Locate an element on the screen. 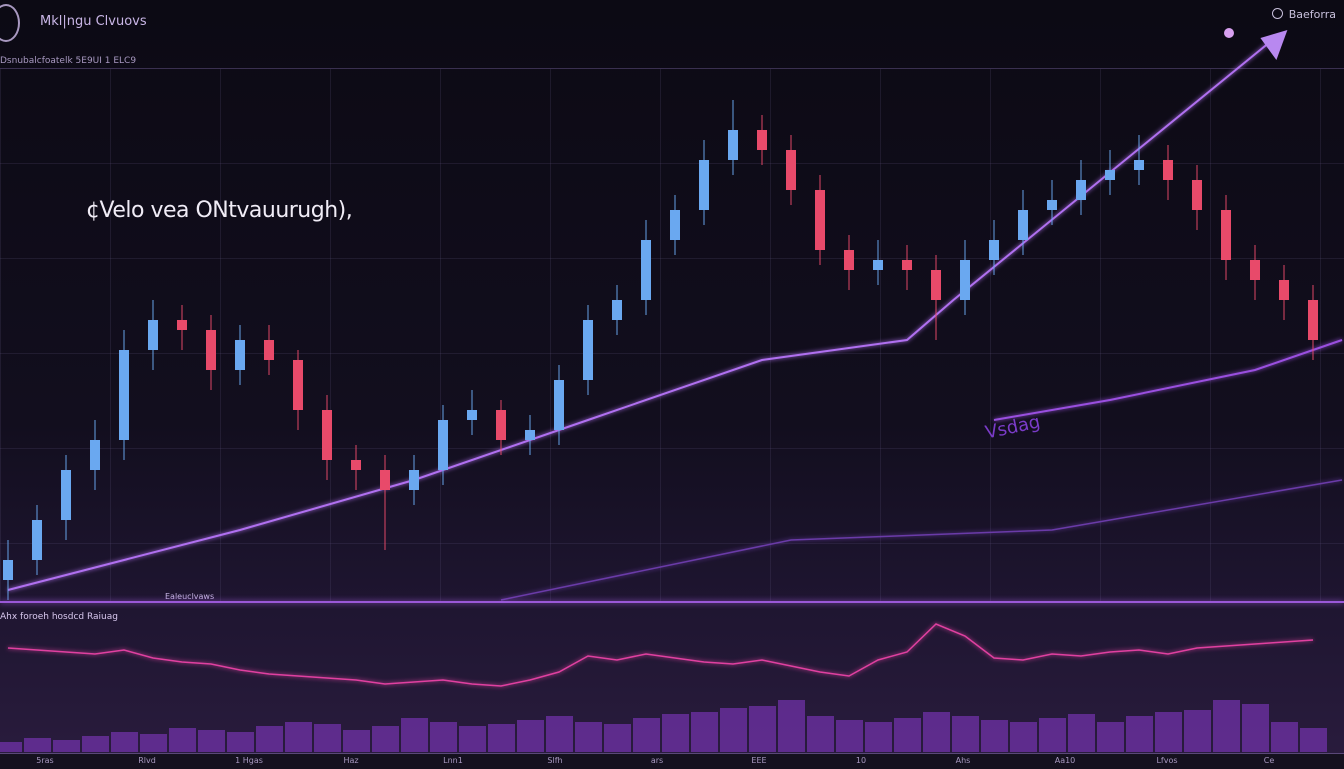 The image size is (1344, 769). header-divider is located at coordinates (672, 68).